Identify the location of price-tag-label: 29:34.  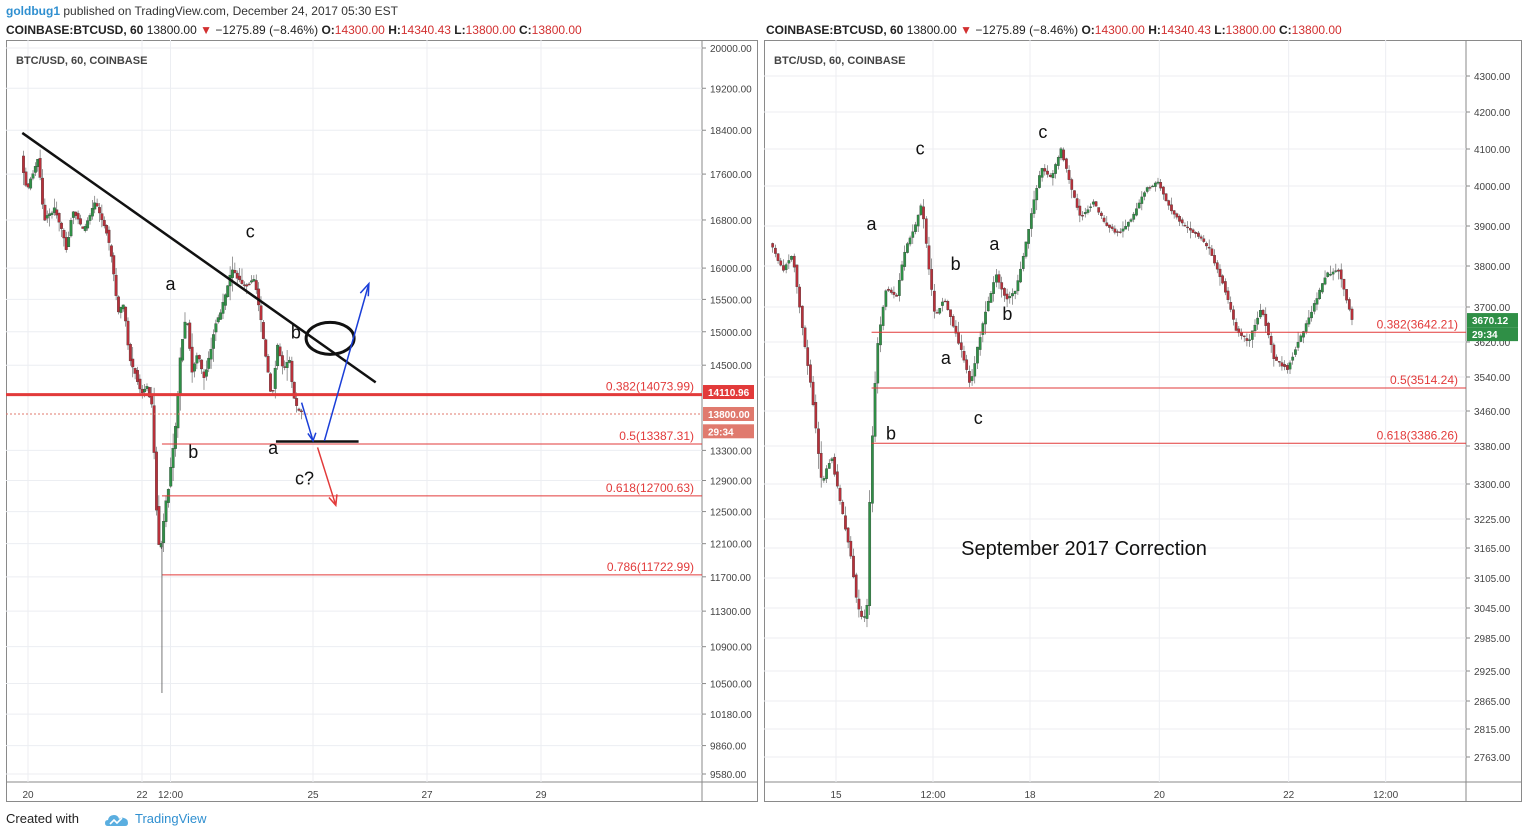
(1485, 335).